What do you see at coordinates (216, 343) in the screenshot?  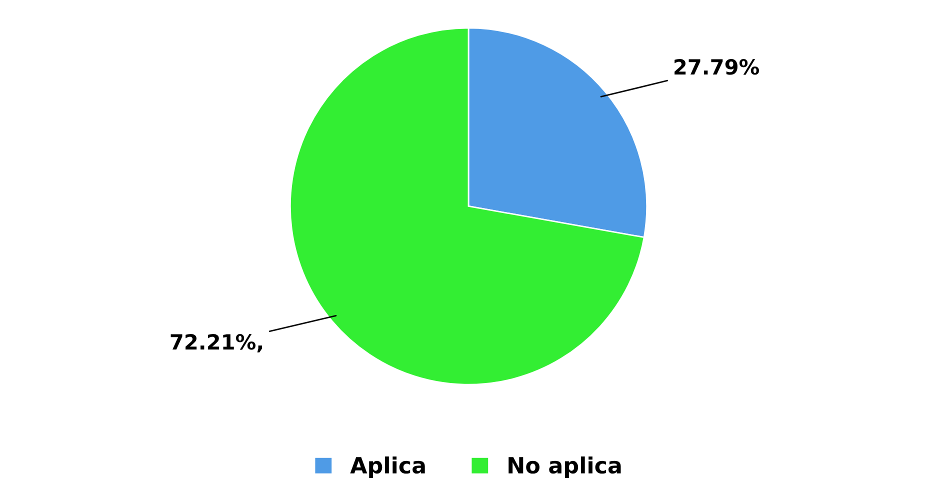 I see `data-label: 72.21%,` at bounding box center [216, 343].